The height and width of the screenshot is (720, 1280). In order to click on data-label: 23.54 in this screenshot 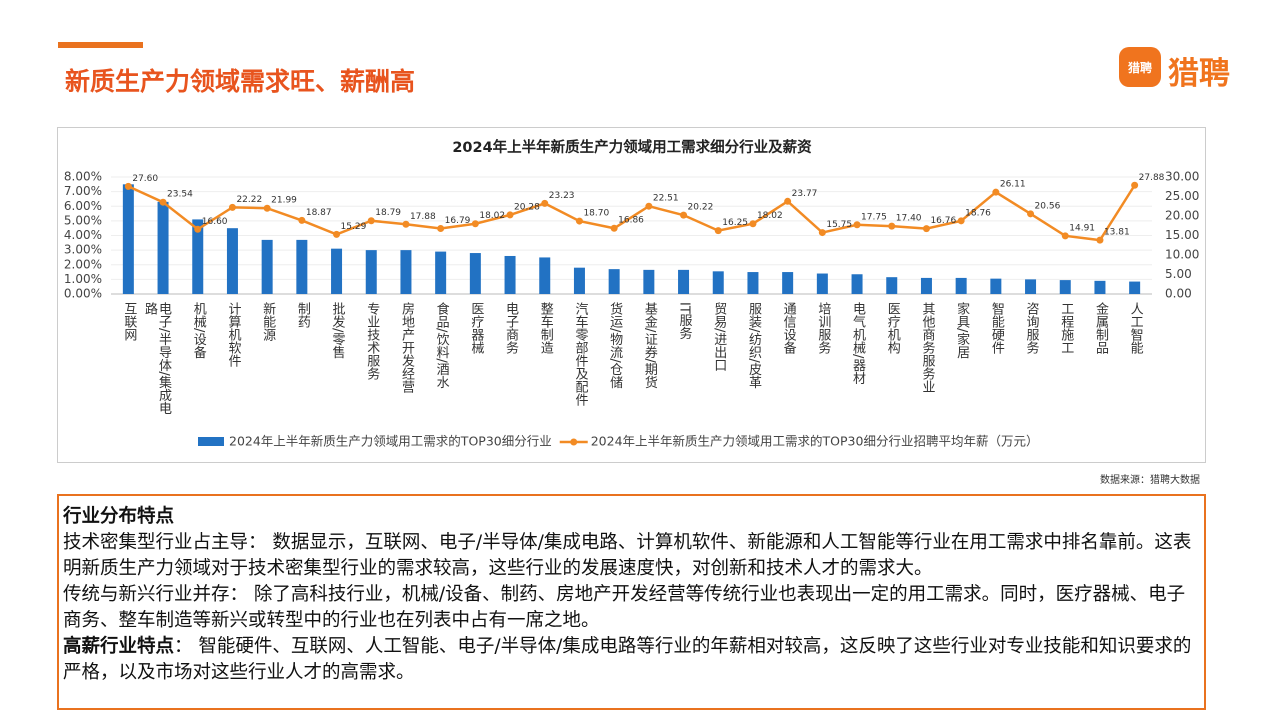, I will do `click(180, 195)`.